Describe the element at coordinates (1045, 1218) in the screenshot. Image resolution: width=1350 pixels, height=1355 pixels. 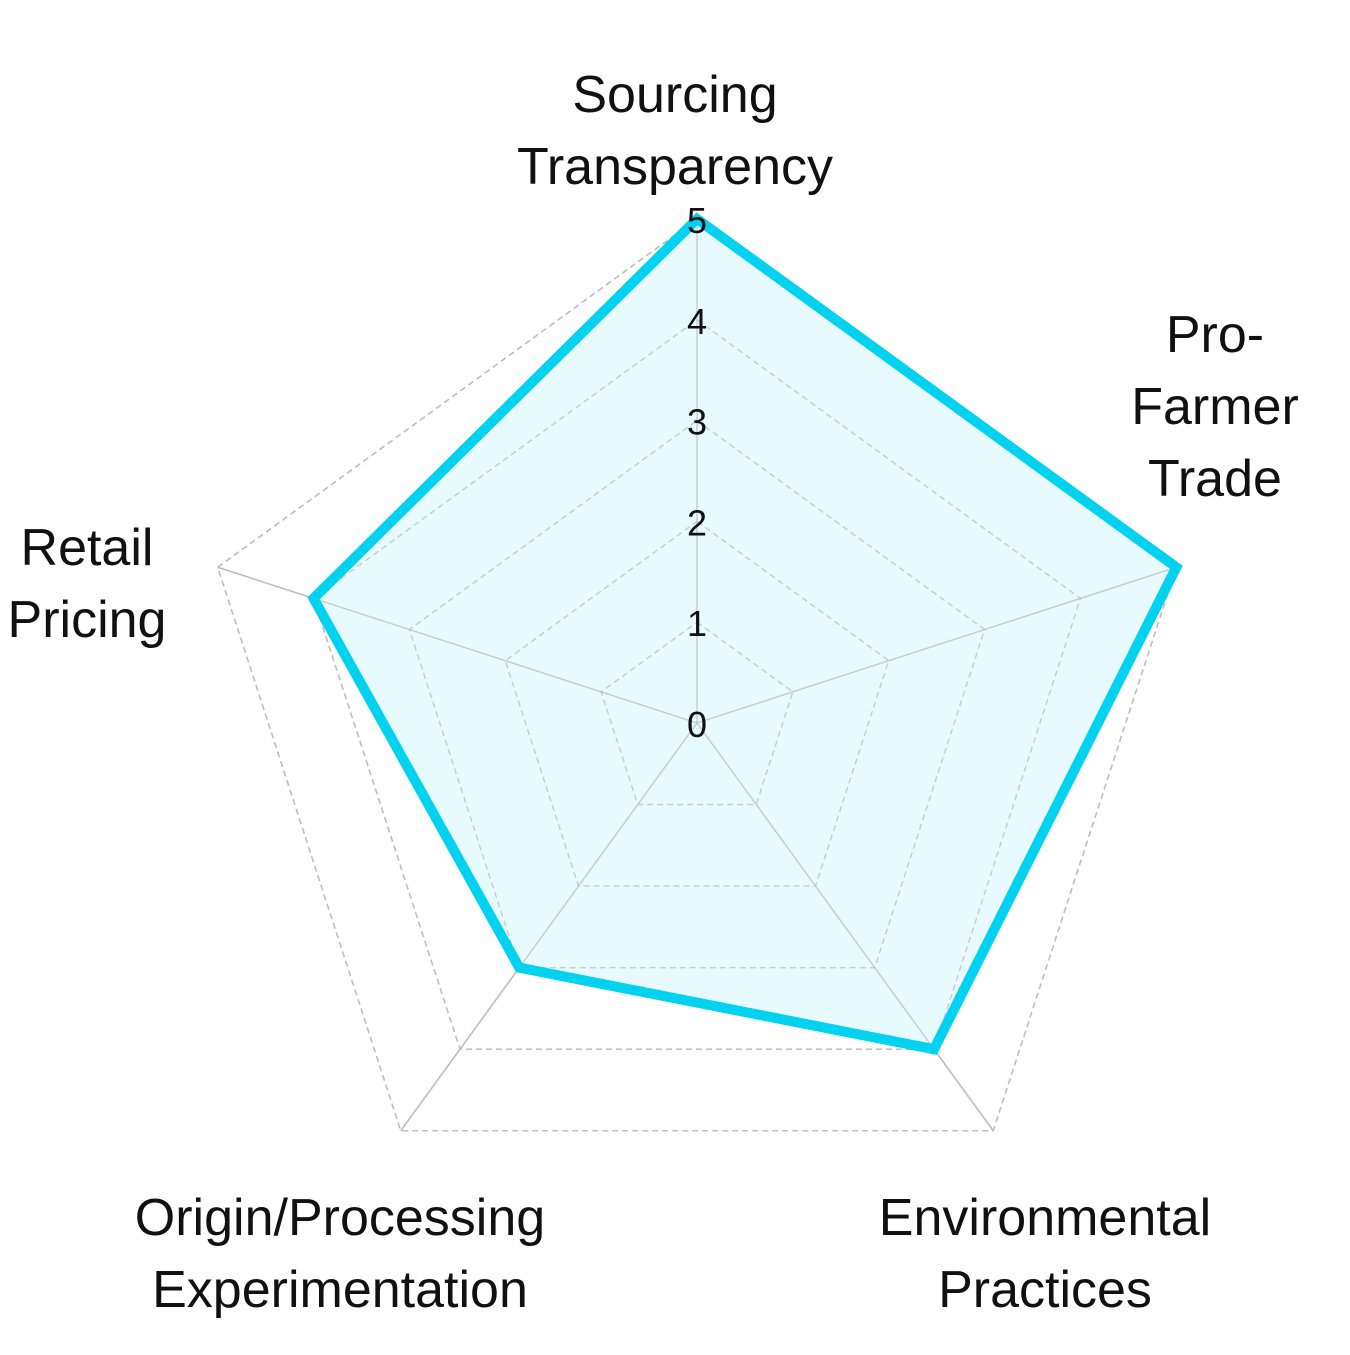
I see `axis-label-3-line-1: Environmental` at that location.